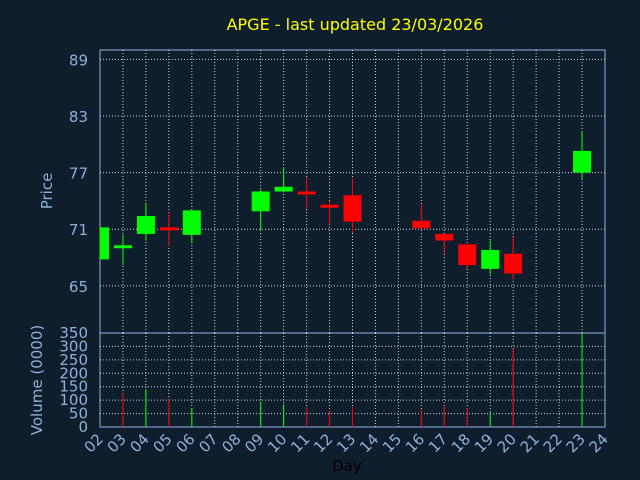  What do you see at coordinates (37, 380) in the screenshot?
I see `volume-axis-label: Volume (0000)` at bounding box center [37, 380].